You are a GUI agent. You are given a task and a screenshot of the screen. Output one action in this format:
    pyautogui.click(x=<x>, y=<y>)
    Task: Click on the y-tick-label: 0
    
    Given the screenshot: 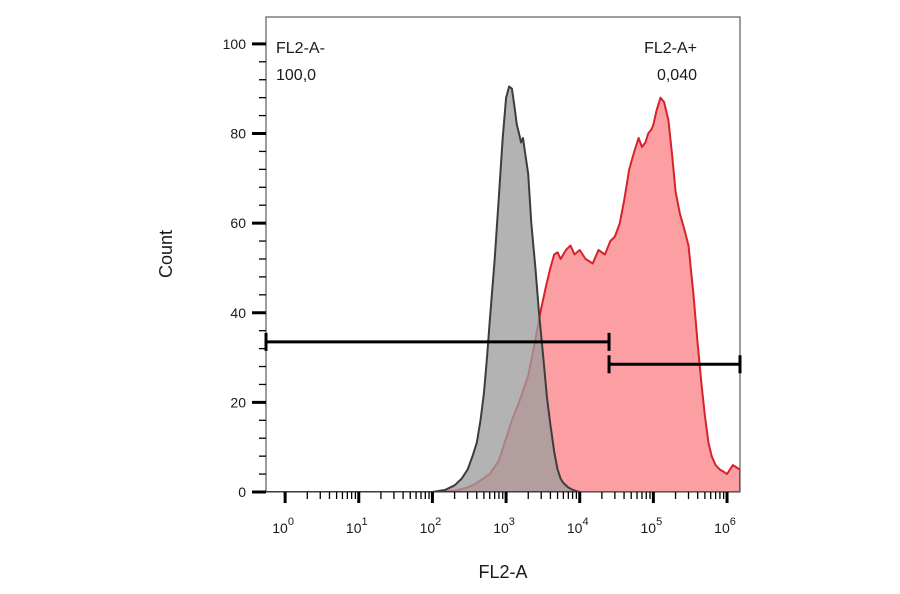 What is the action you would take?
    pyautogui.click(x=242, y=492)
    